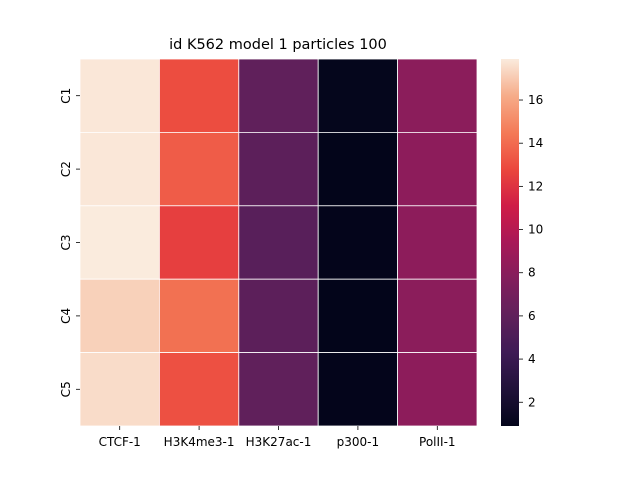  Describe the element at coordinates (532, 359) in the screenshot. I see `colorbar-tick-label: 4` at that location.